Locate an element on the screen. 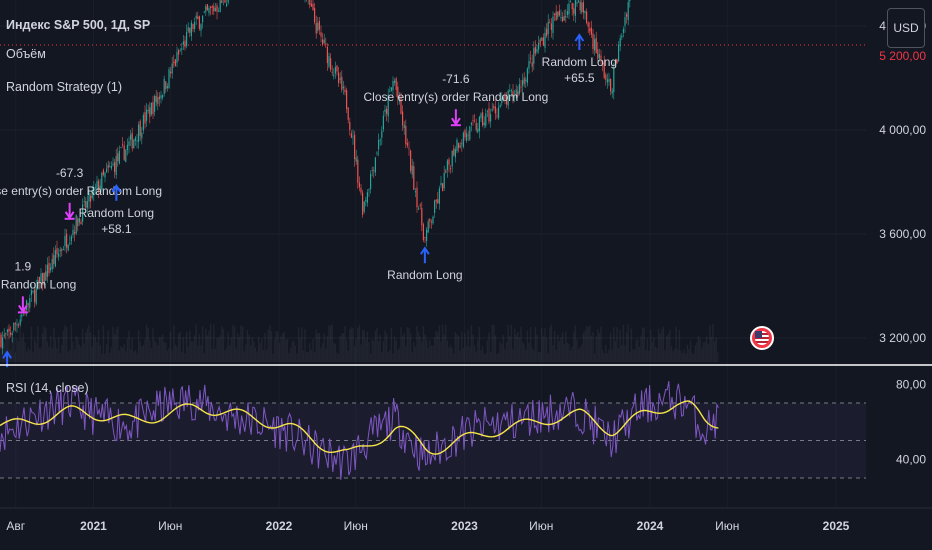  time-tick-label: 2021 is located at coordinates (93, 526).